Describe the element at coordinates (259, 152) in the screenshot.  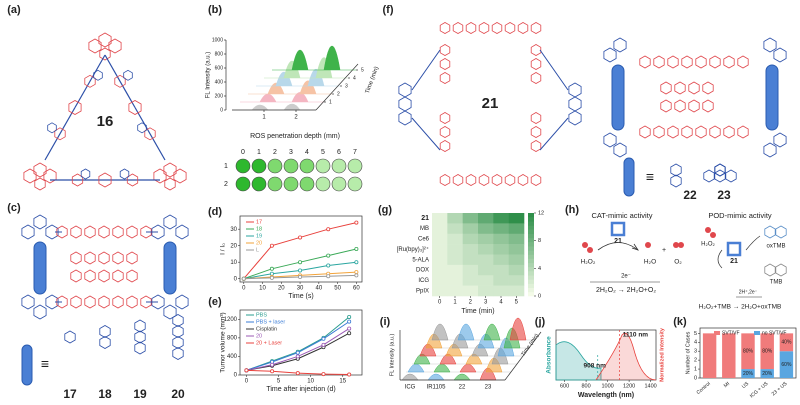
I see `well-column-label: 1` at that location.